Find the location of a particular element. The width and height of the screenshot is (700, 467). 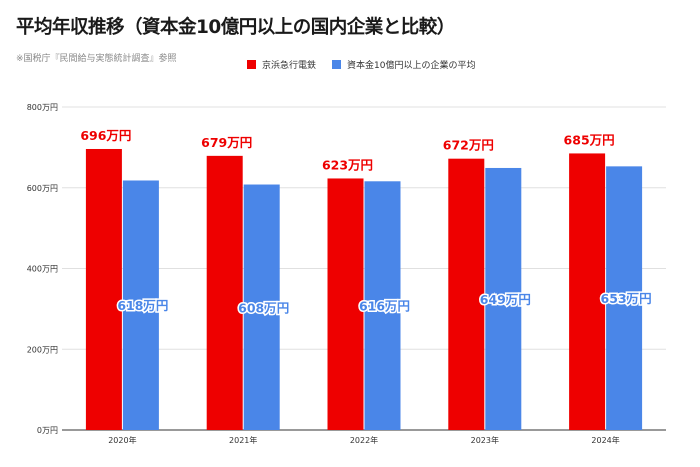

source-note: ※国税庁『民間給与実態統計調査』参照 is located at coordinates (96, 59).